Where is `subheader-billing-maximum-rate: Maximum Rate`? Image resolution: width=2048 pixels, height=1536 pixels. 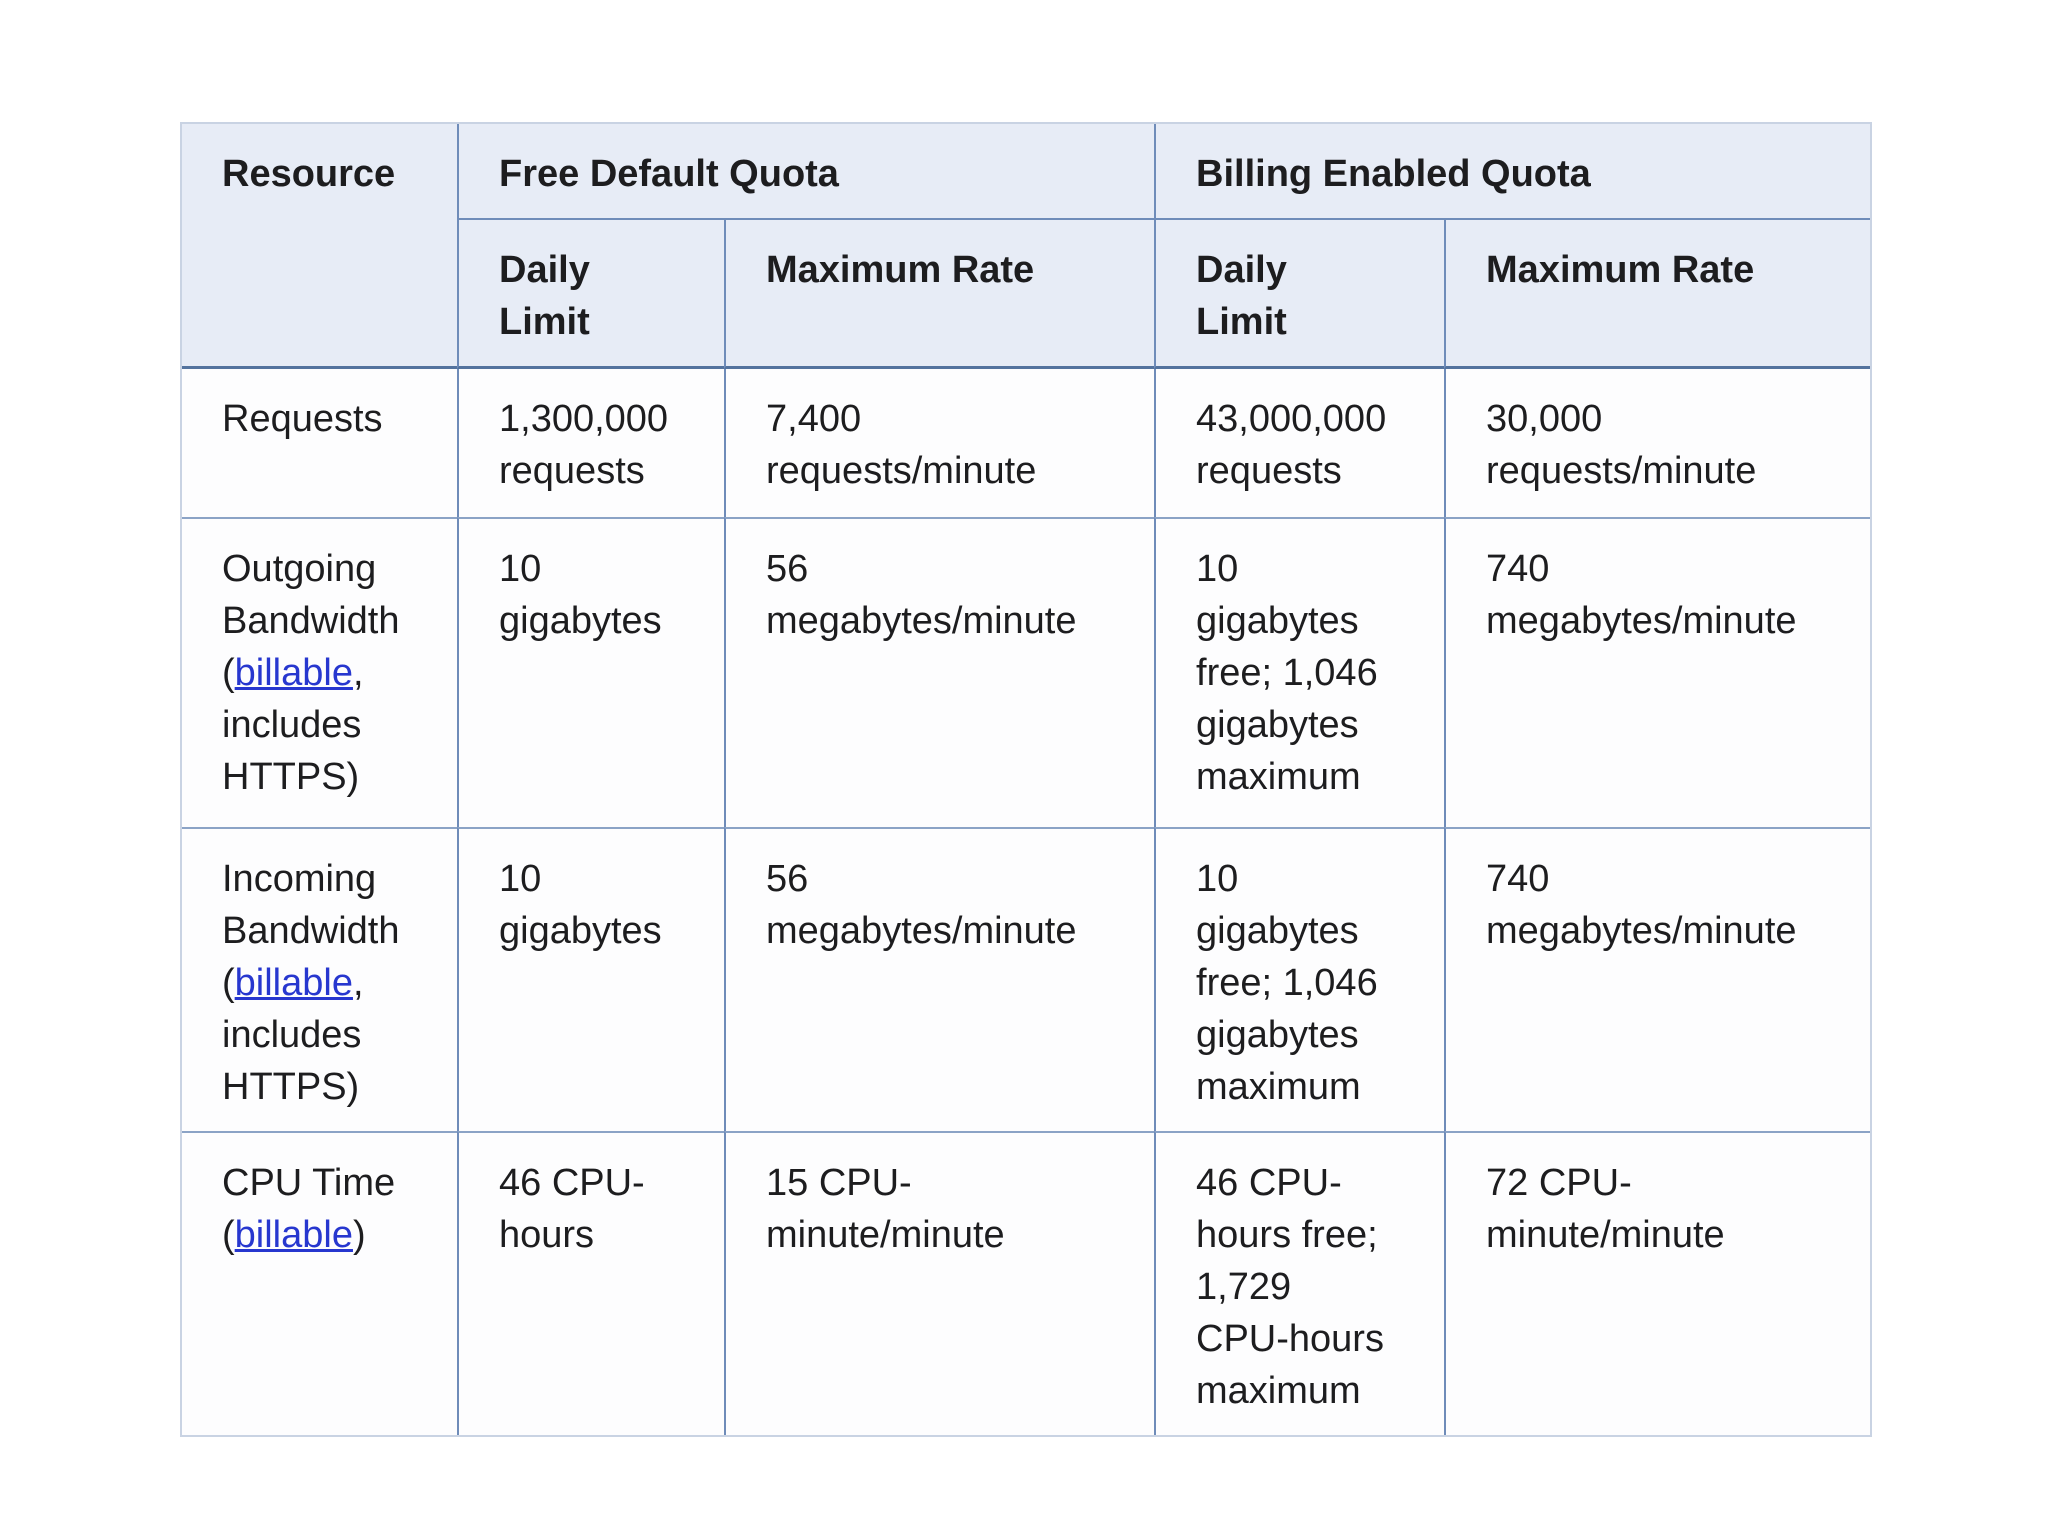
subheader-billing-maximum-rate: Maximum Rate is located at coordinates (1657, 294).